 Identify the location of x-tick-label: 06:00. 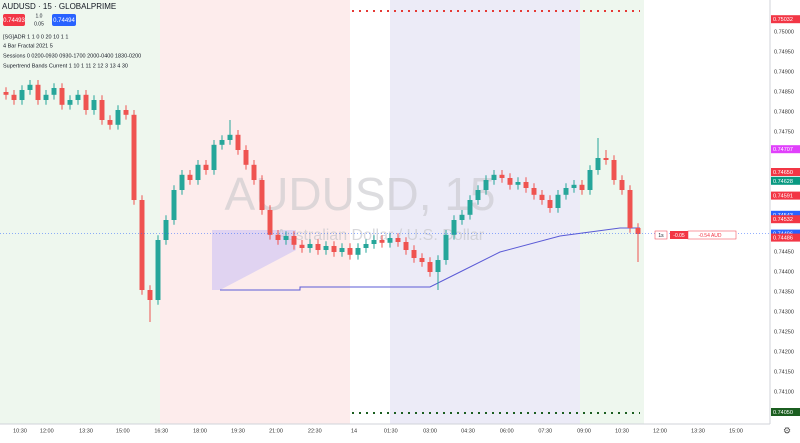
(507, 431).